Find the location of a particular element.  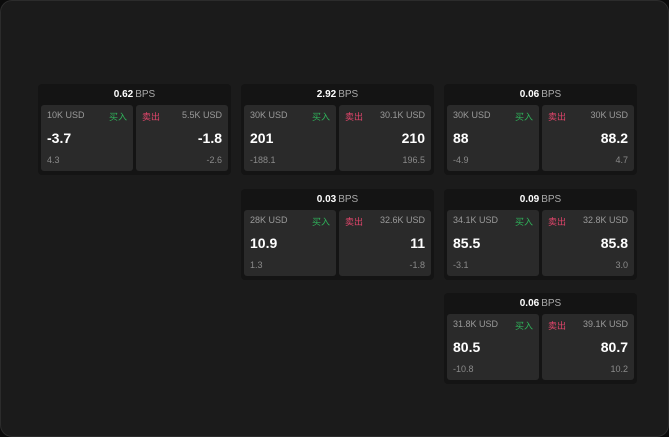

spread-header: 0.09 BPS is located at coordinates (540, 199).